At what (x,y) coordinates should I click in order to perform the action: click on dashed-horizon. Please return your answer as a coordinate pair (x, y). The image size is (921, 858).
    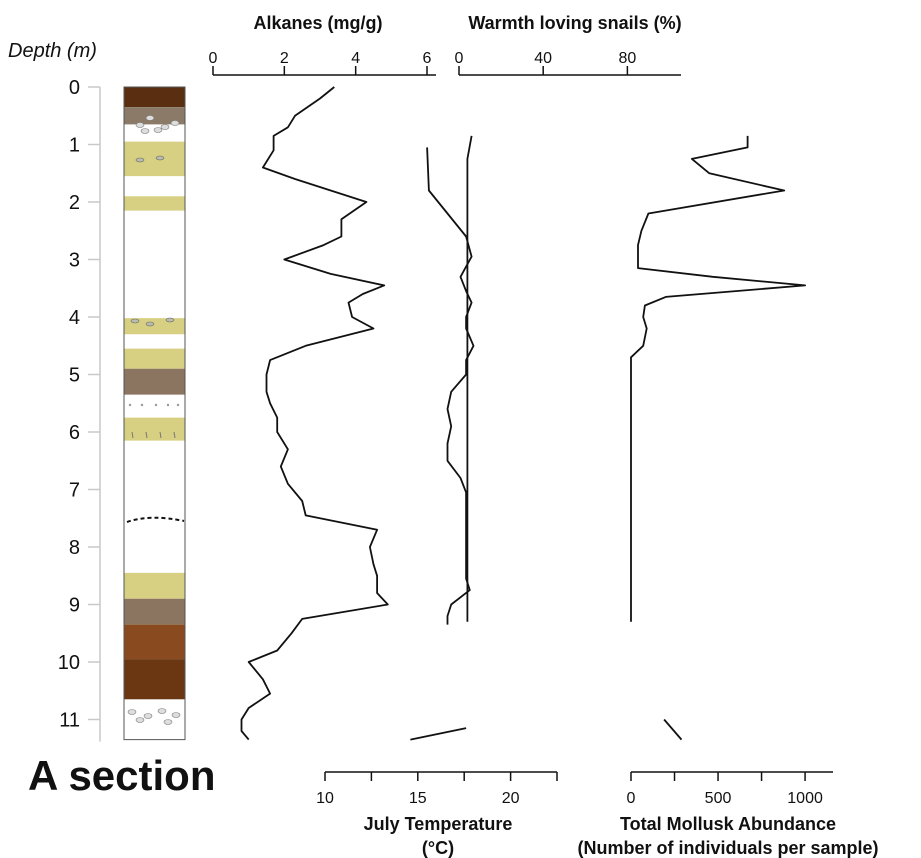
    Looking at the image, I should click on (155, 519).